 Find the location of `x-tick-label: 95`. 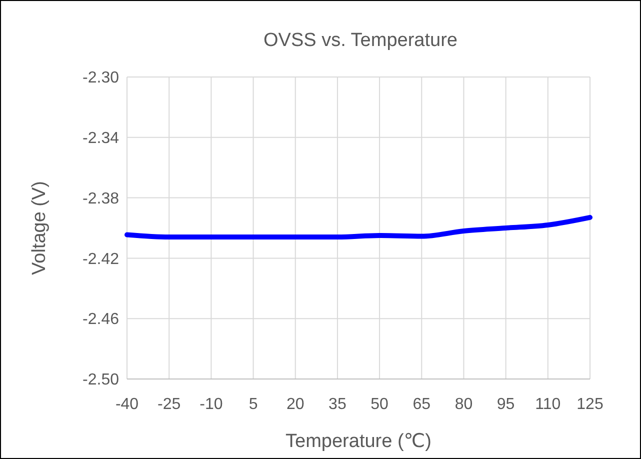

x-tick-label: 95 is located at coordinates (505, 404).